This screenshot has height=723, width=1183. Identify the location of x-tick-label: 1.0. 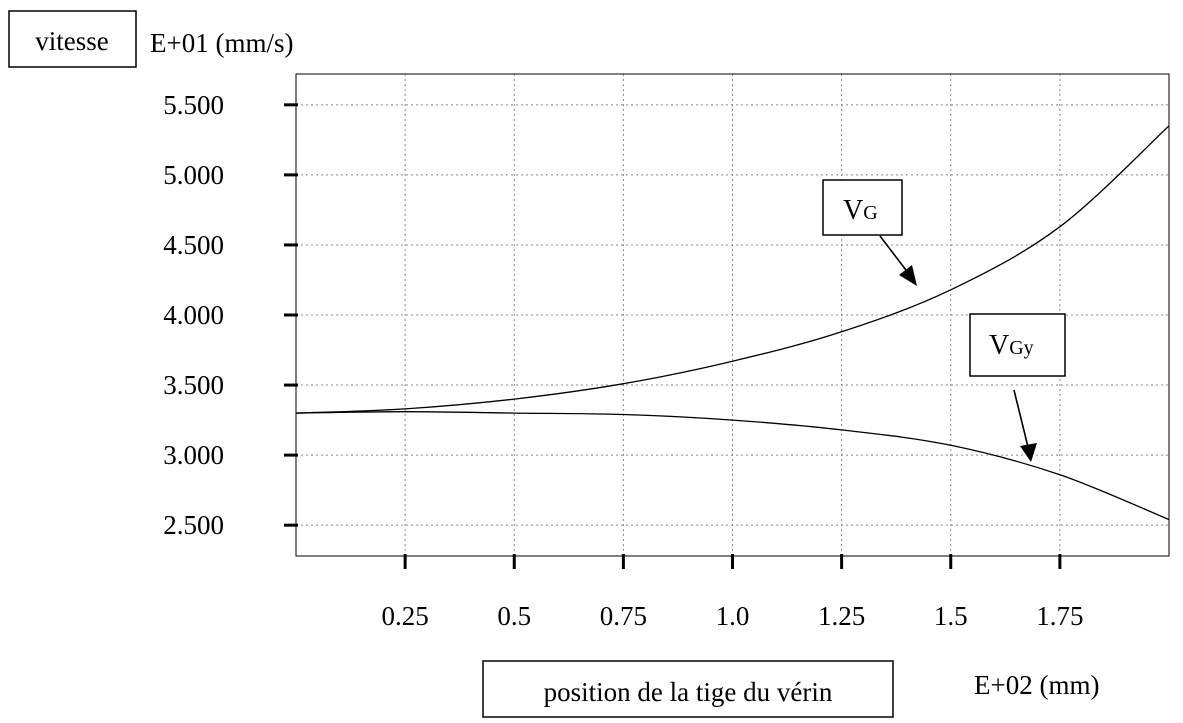
(733, 616).